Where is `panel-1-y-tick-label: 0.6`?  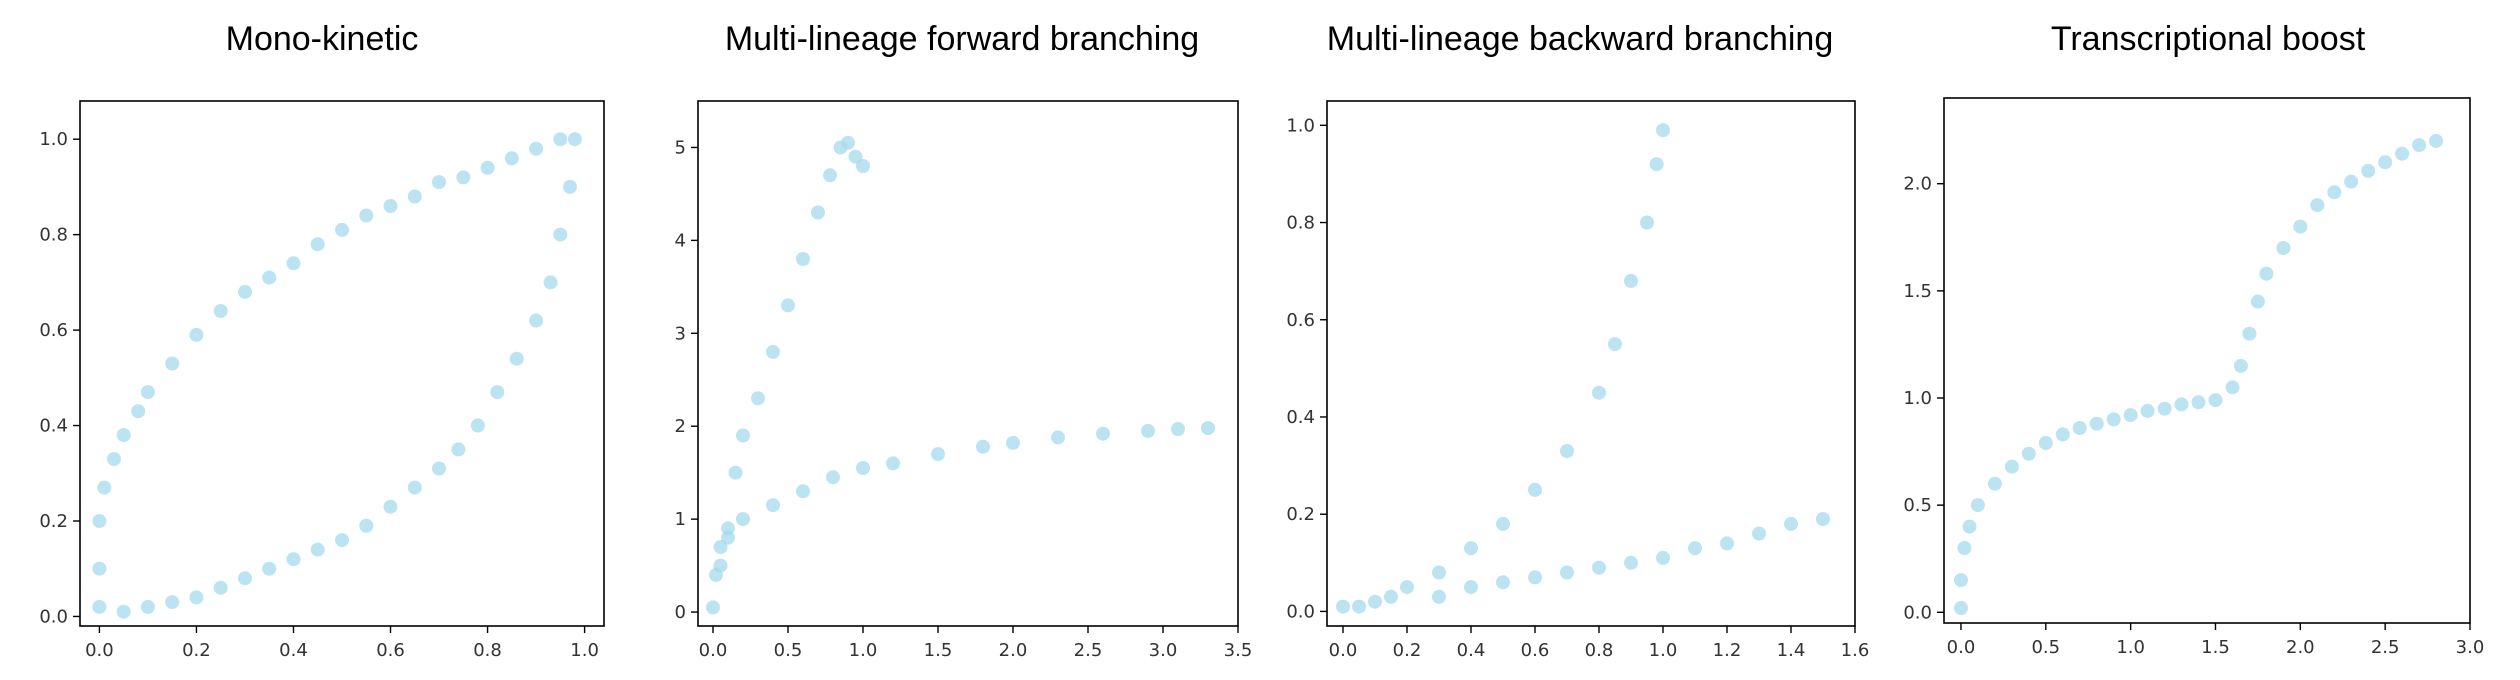
panel-1-y-tick-label: 0.6 is located at coordinates (53, 330).